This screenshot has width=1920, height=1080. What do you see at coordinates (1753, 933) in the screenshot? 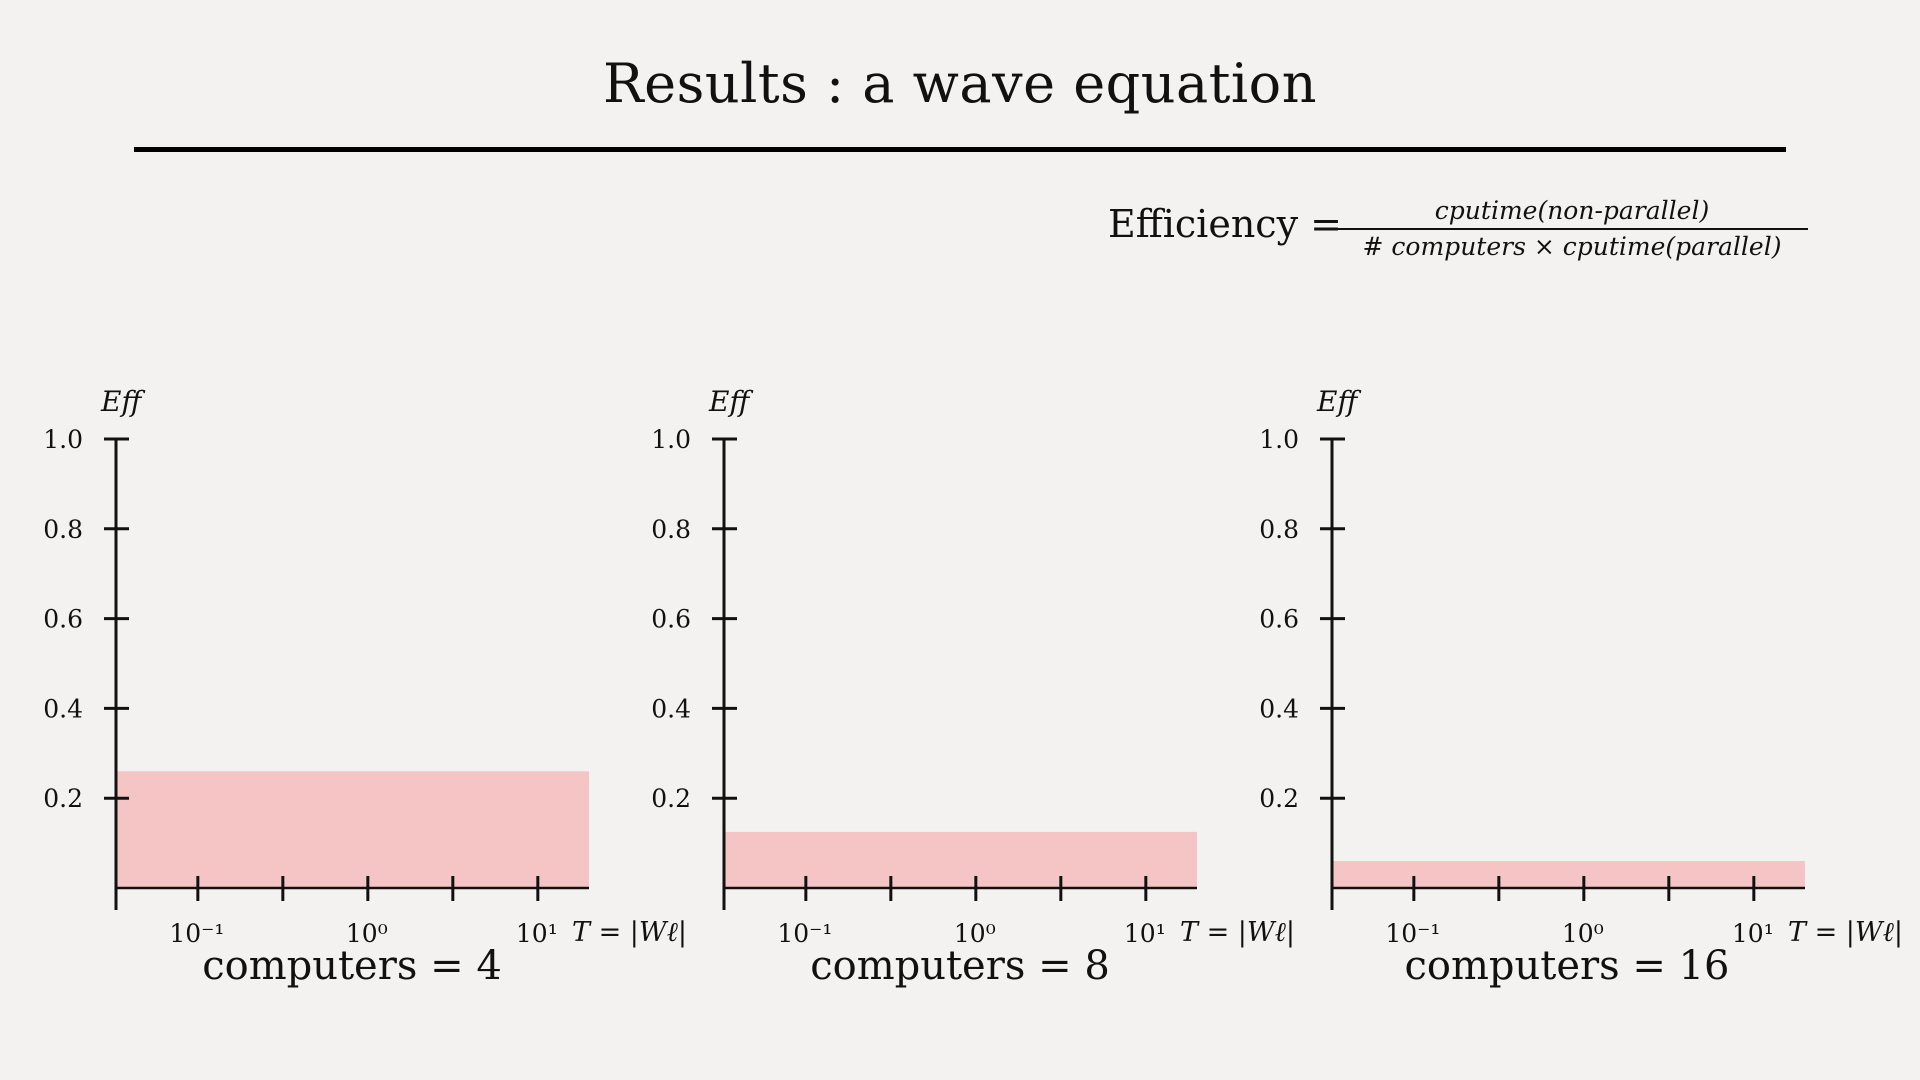
I see `x-tick-label-2: 10¹` at bounding box center [1753, 933].